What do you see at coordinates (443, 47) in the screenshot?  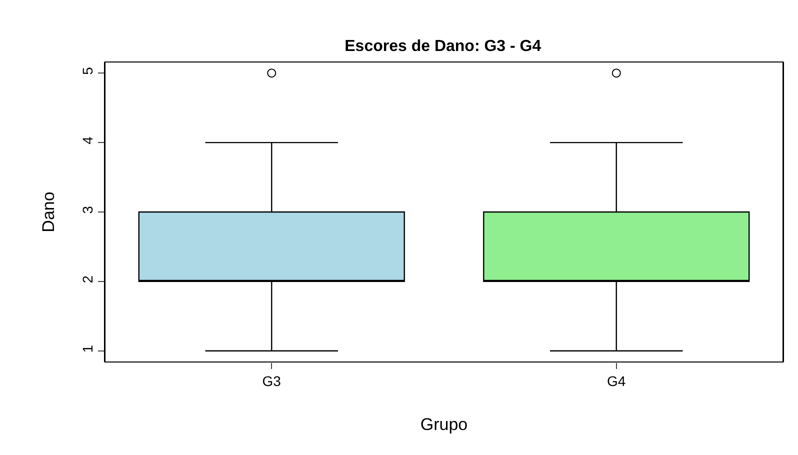 I see `chart-title: Escores de Dano: G3 - G4` at bounding box center [443, 47].